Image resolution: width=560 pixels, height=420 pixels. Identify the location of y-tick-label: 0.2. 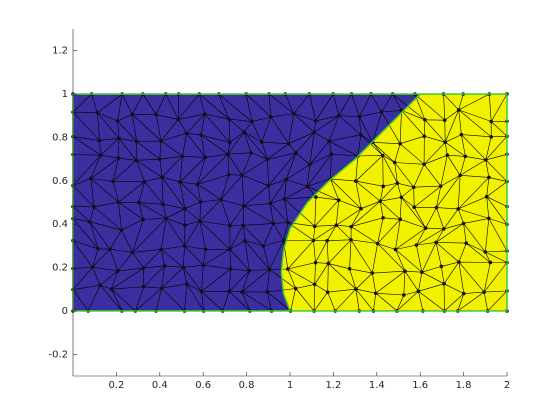
(60, 268).